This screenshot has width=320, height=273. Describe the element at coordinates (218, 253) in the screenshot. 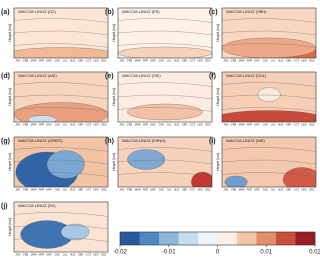

I see `colorbar-tick-label: 0` at that location.